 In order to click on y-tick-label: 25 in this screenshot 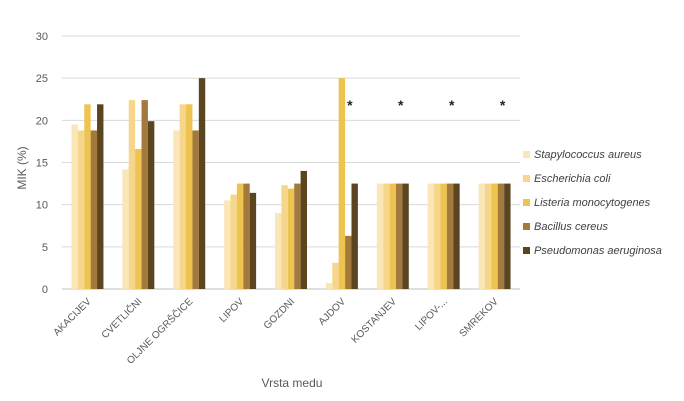, I will do `click(42, 79)`.